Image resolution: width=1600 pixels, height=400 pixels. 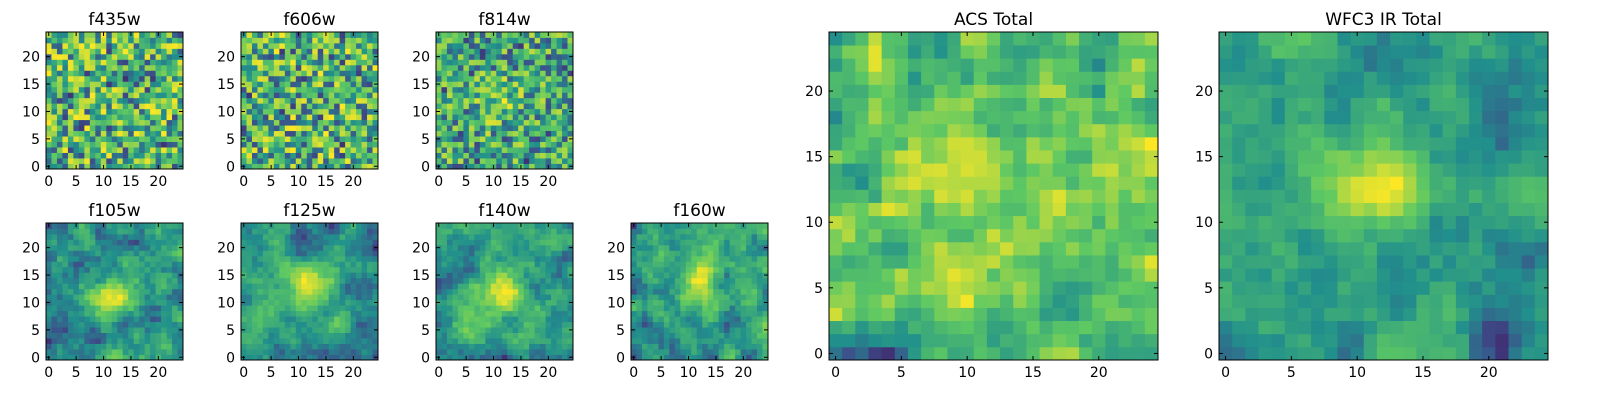 What do you see at coordinates (271, 373) in the screenshot?
I see `x-tick-label: 5` at bounding box center [271, 373].